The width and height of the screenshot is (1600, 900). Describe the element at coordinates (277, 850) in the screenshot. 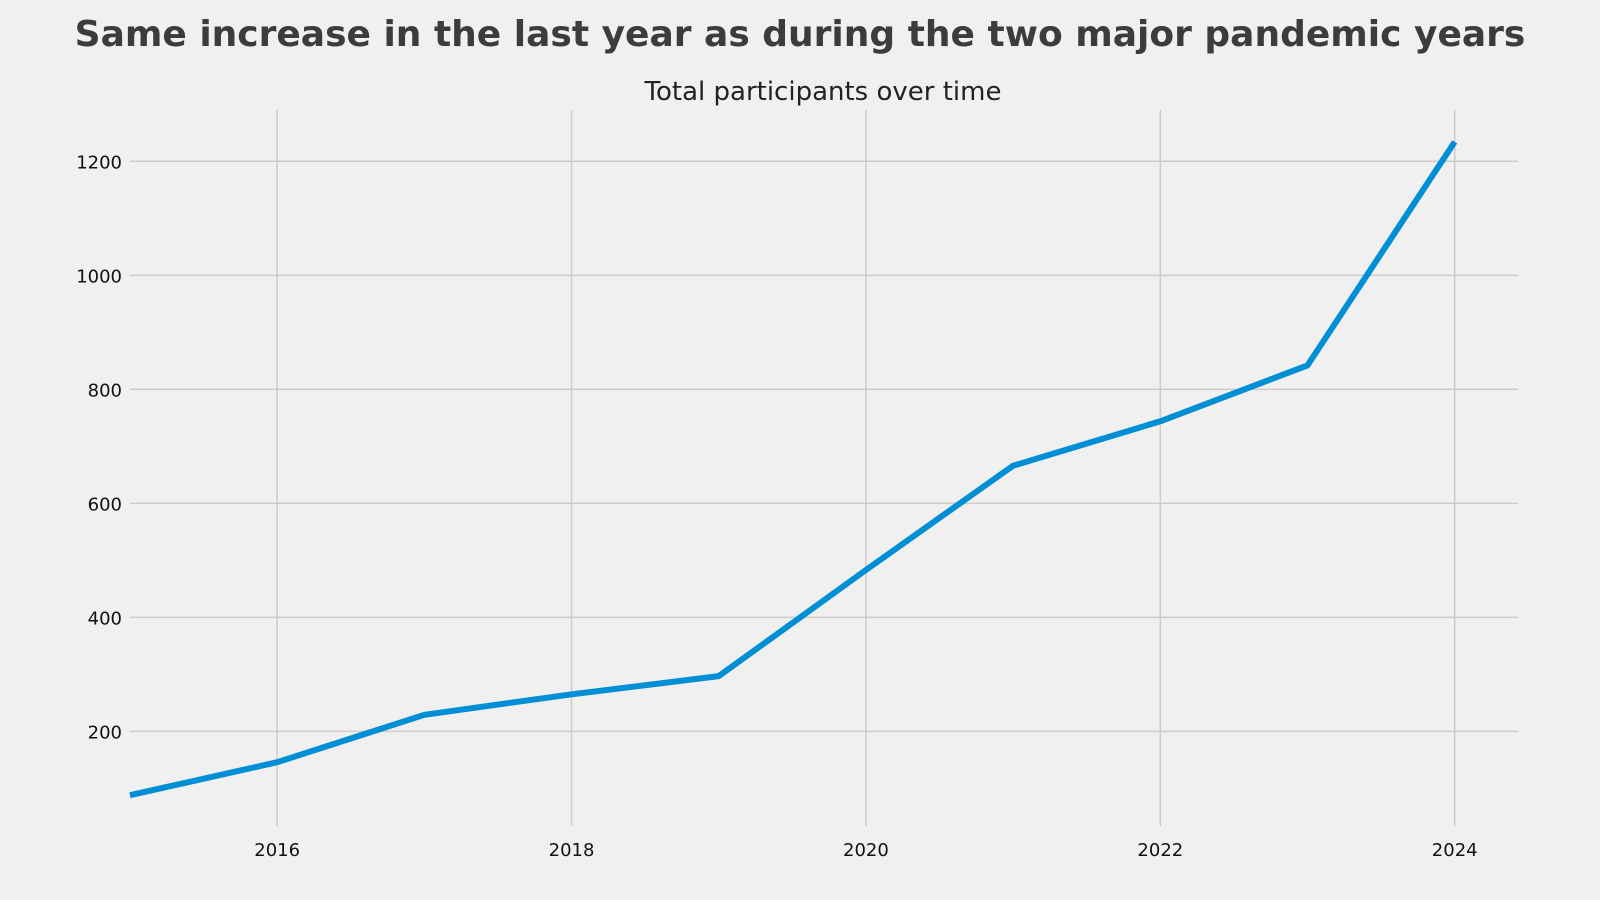

I see `x-tick-label: 2016` at that location.